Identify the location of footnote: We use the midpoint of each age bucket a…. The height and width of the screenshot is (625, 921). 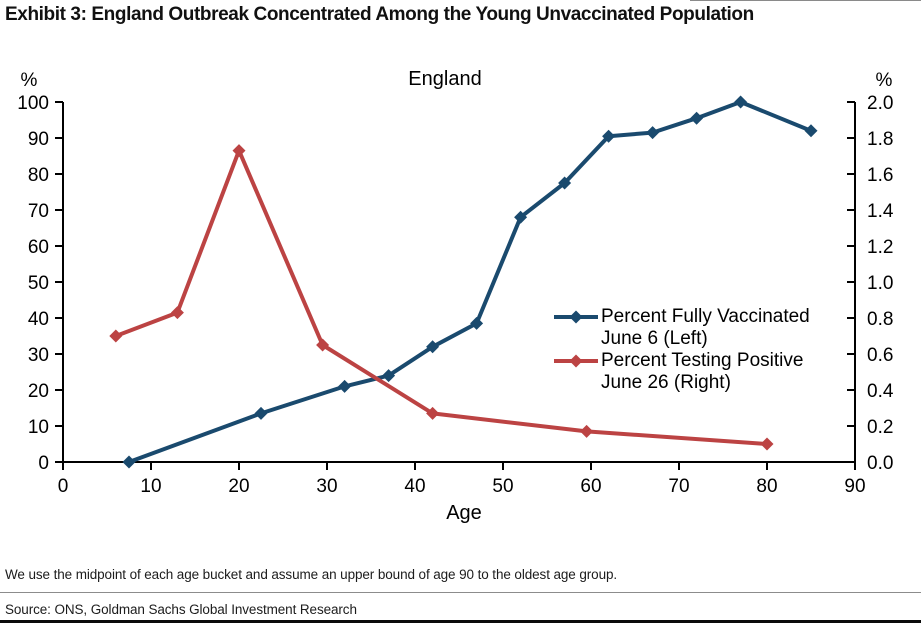
(311, 574).